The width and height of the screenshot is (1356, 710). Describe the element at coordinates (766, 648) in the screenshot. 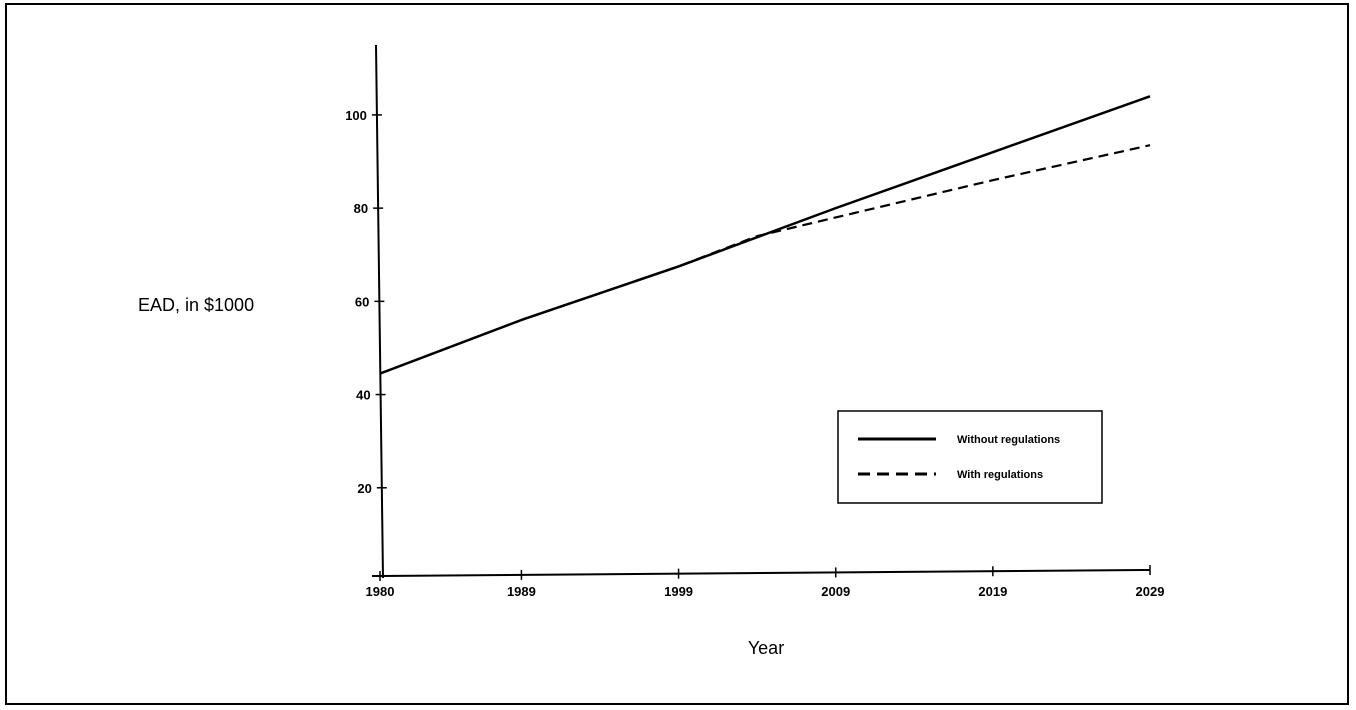

I see `x-axis-title: Year` at that location.